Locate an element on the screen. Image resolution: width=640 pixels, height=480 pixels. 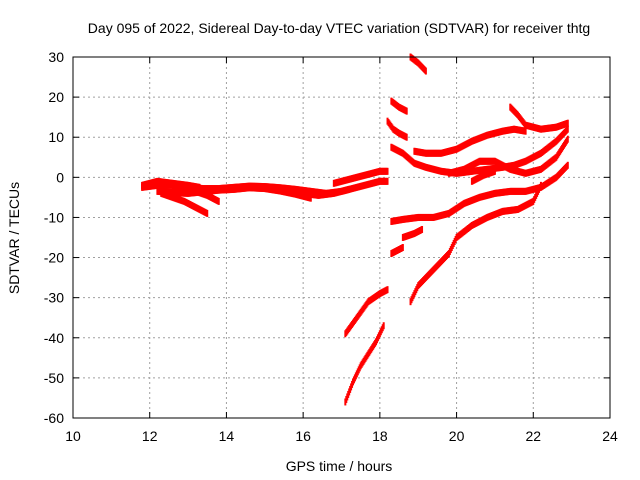
x-tick-label: 16 is located at coordinates (303, 436).